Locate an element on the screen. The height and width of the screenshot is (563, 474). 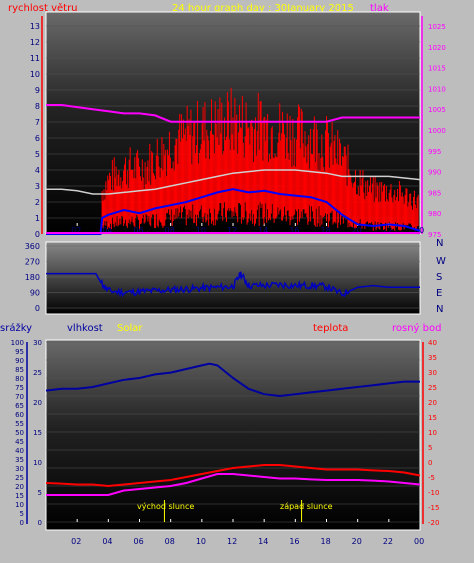
wind-speed-label: rychlost větru is located at coordinates (43, 8).